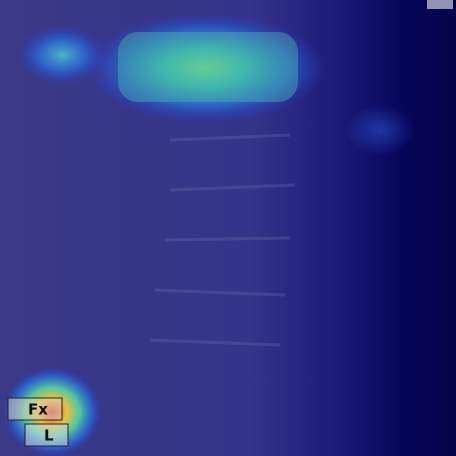 This screenshot has width=456, height=456. Describe the element at coordinates (208, 67) in the screenshot. I see `heatmap-core` at that location.